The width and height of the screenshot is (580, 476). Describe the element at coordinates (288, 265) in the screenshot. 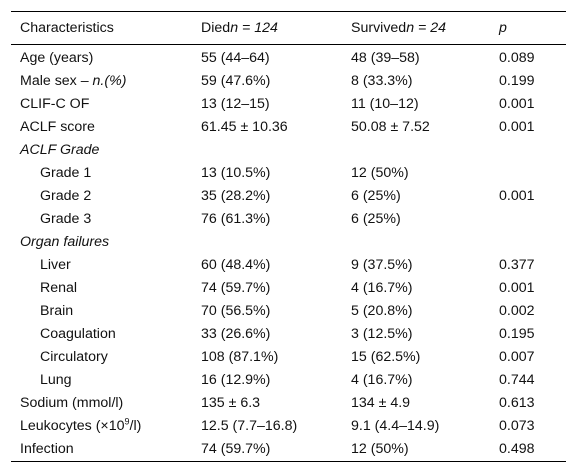

I see `table-row: Liver 60 (48.4%) 9 (37.5%) 0.377` at that location.